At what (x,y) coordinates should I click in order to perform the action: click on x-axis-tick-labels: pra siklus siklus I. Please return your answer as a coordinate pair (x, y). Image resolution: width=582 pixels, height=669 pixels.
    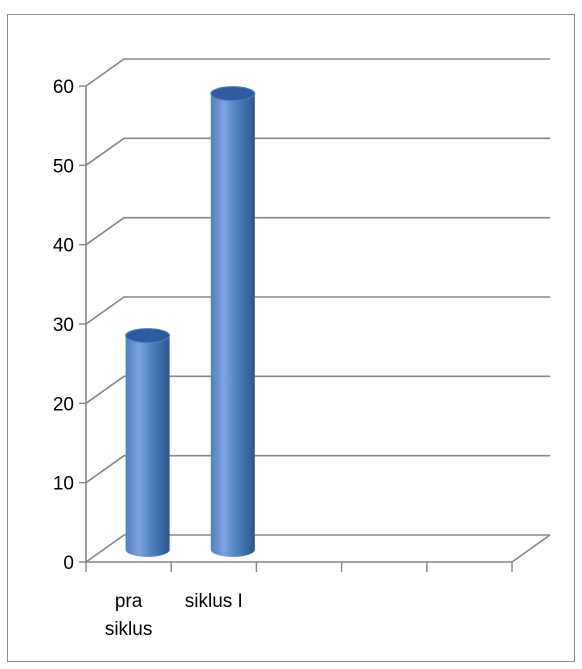
    Looking at the image, I should click on (174, 615).